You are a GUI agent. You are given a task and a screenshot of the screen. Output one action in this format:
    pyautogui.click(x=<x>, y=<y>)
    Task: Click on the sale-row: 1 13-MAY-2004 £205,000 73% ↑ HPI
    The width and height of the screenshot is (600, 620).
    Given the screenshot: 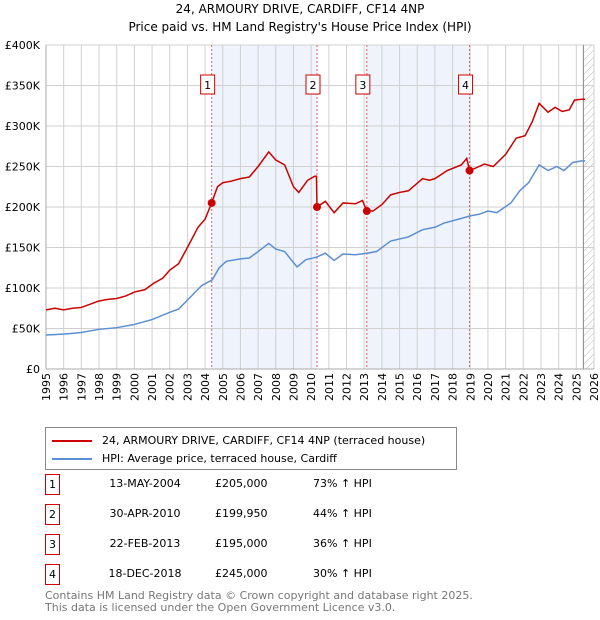 What is the action you would take?
    pyautogui.click(x=245, y=484)
    